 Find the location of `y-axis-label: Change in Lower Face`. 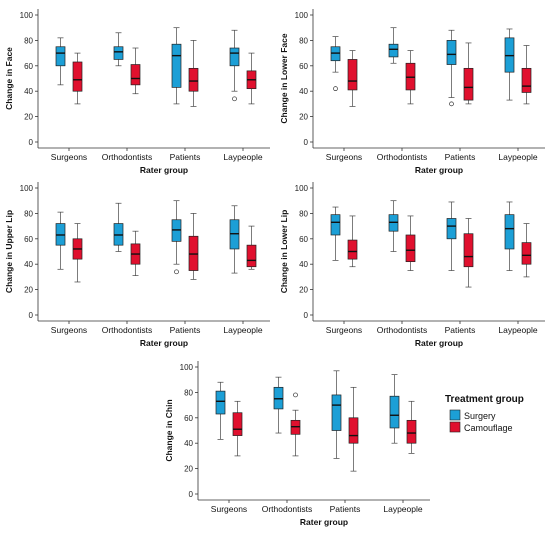

y-axis-label: Change in Lower Face is located at coordinates (284, 78).